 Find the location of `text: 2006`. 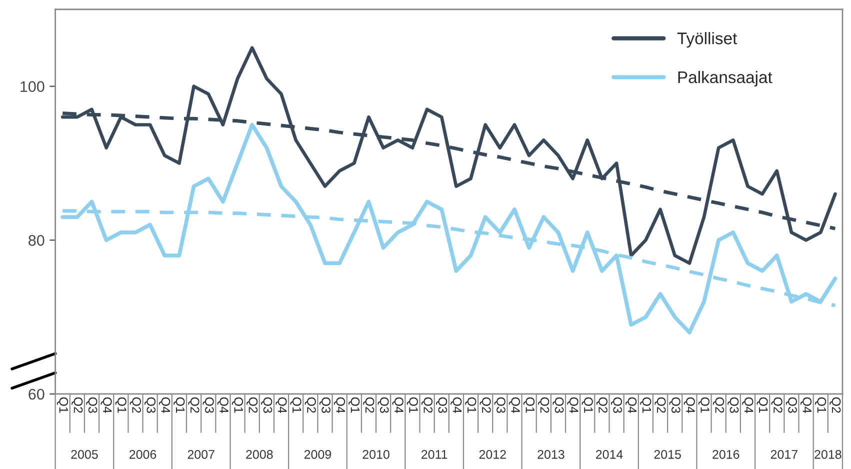

text: 2006 is located at coordinates (143, 454).